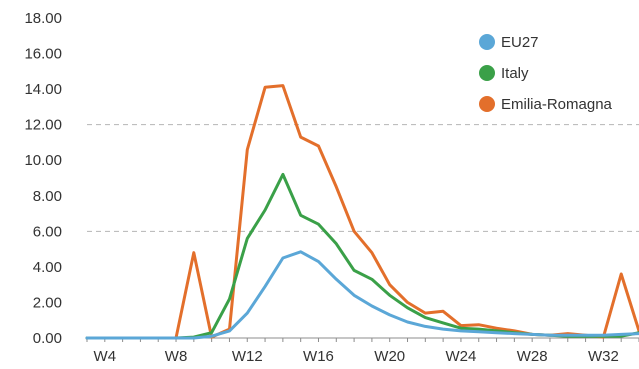  What do you see at coordinates (318, 356) in the screenshot?
I see `x-tick-label: W16` at bounding box center [318, 356].